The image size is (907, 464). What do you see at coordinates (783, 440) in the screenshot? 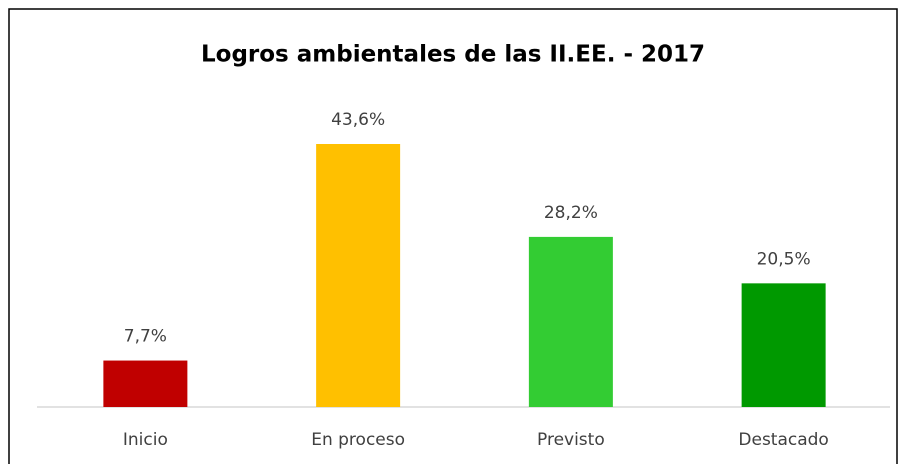
I see `x-tick-label: Destacado` at bounding box center [783, 440].